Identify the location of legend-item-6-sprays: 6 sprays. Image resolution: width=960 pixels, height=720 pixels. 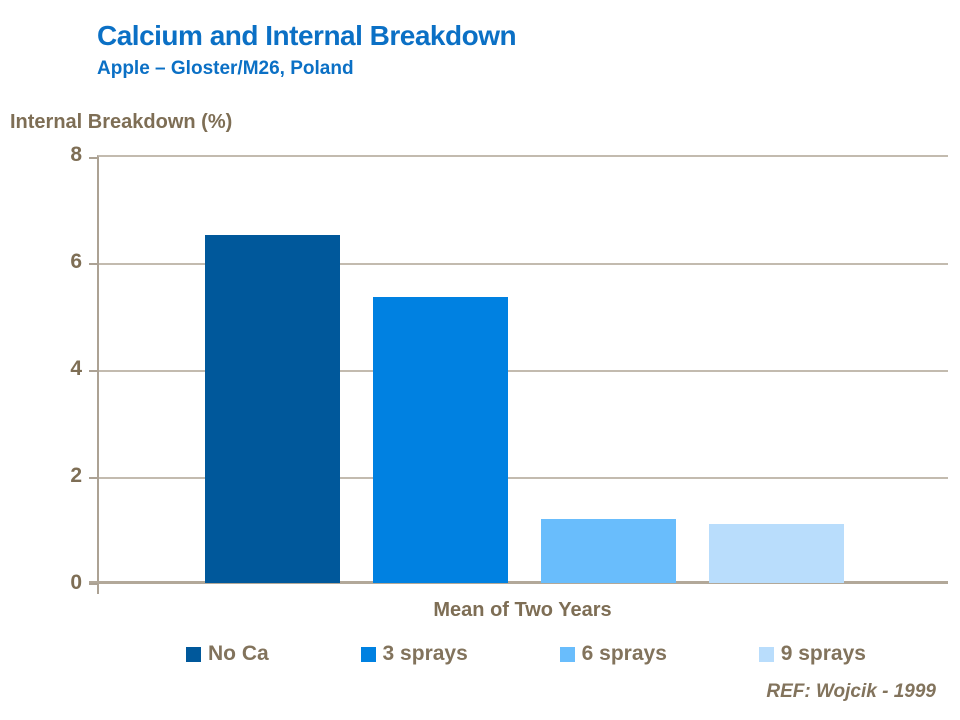
(613, 654).